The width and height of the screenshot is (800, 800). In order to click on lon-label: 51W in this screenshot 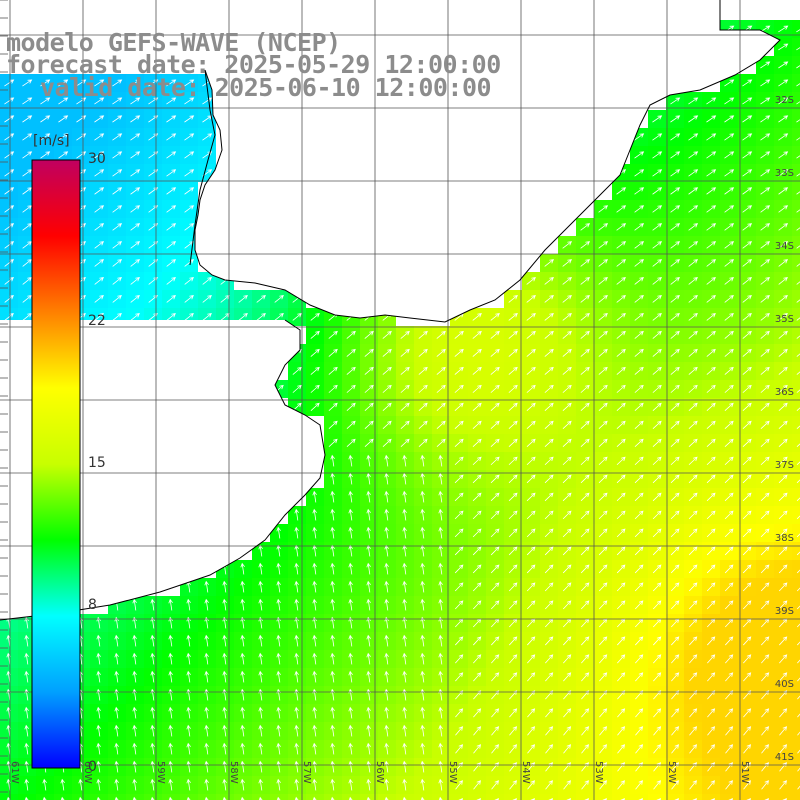, I will do `click(744, 772)`.